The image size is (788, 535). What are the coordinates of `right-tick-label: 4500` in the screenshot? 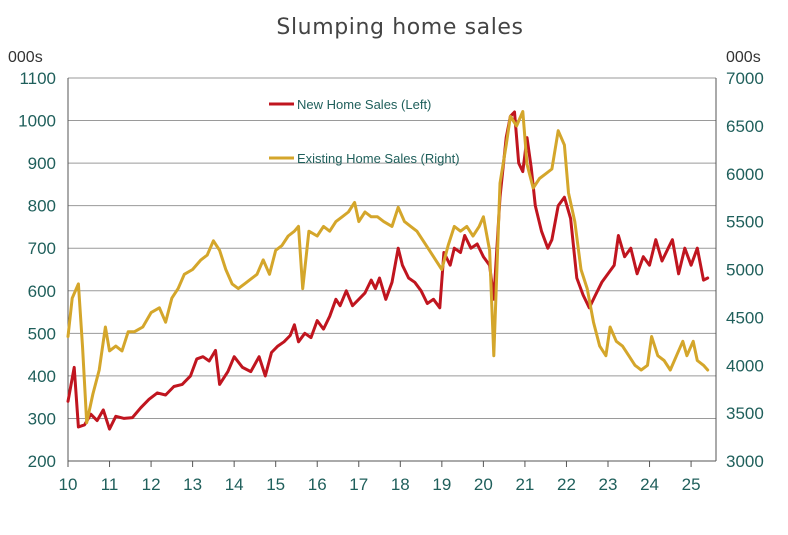 It's located at (745, 317).